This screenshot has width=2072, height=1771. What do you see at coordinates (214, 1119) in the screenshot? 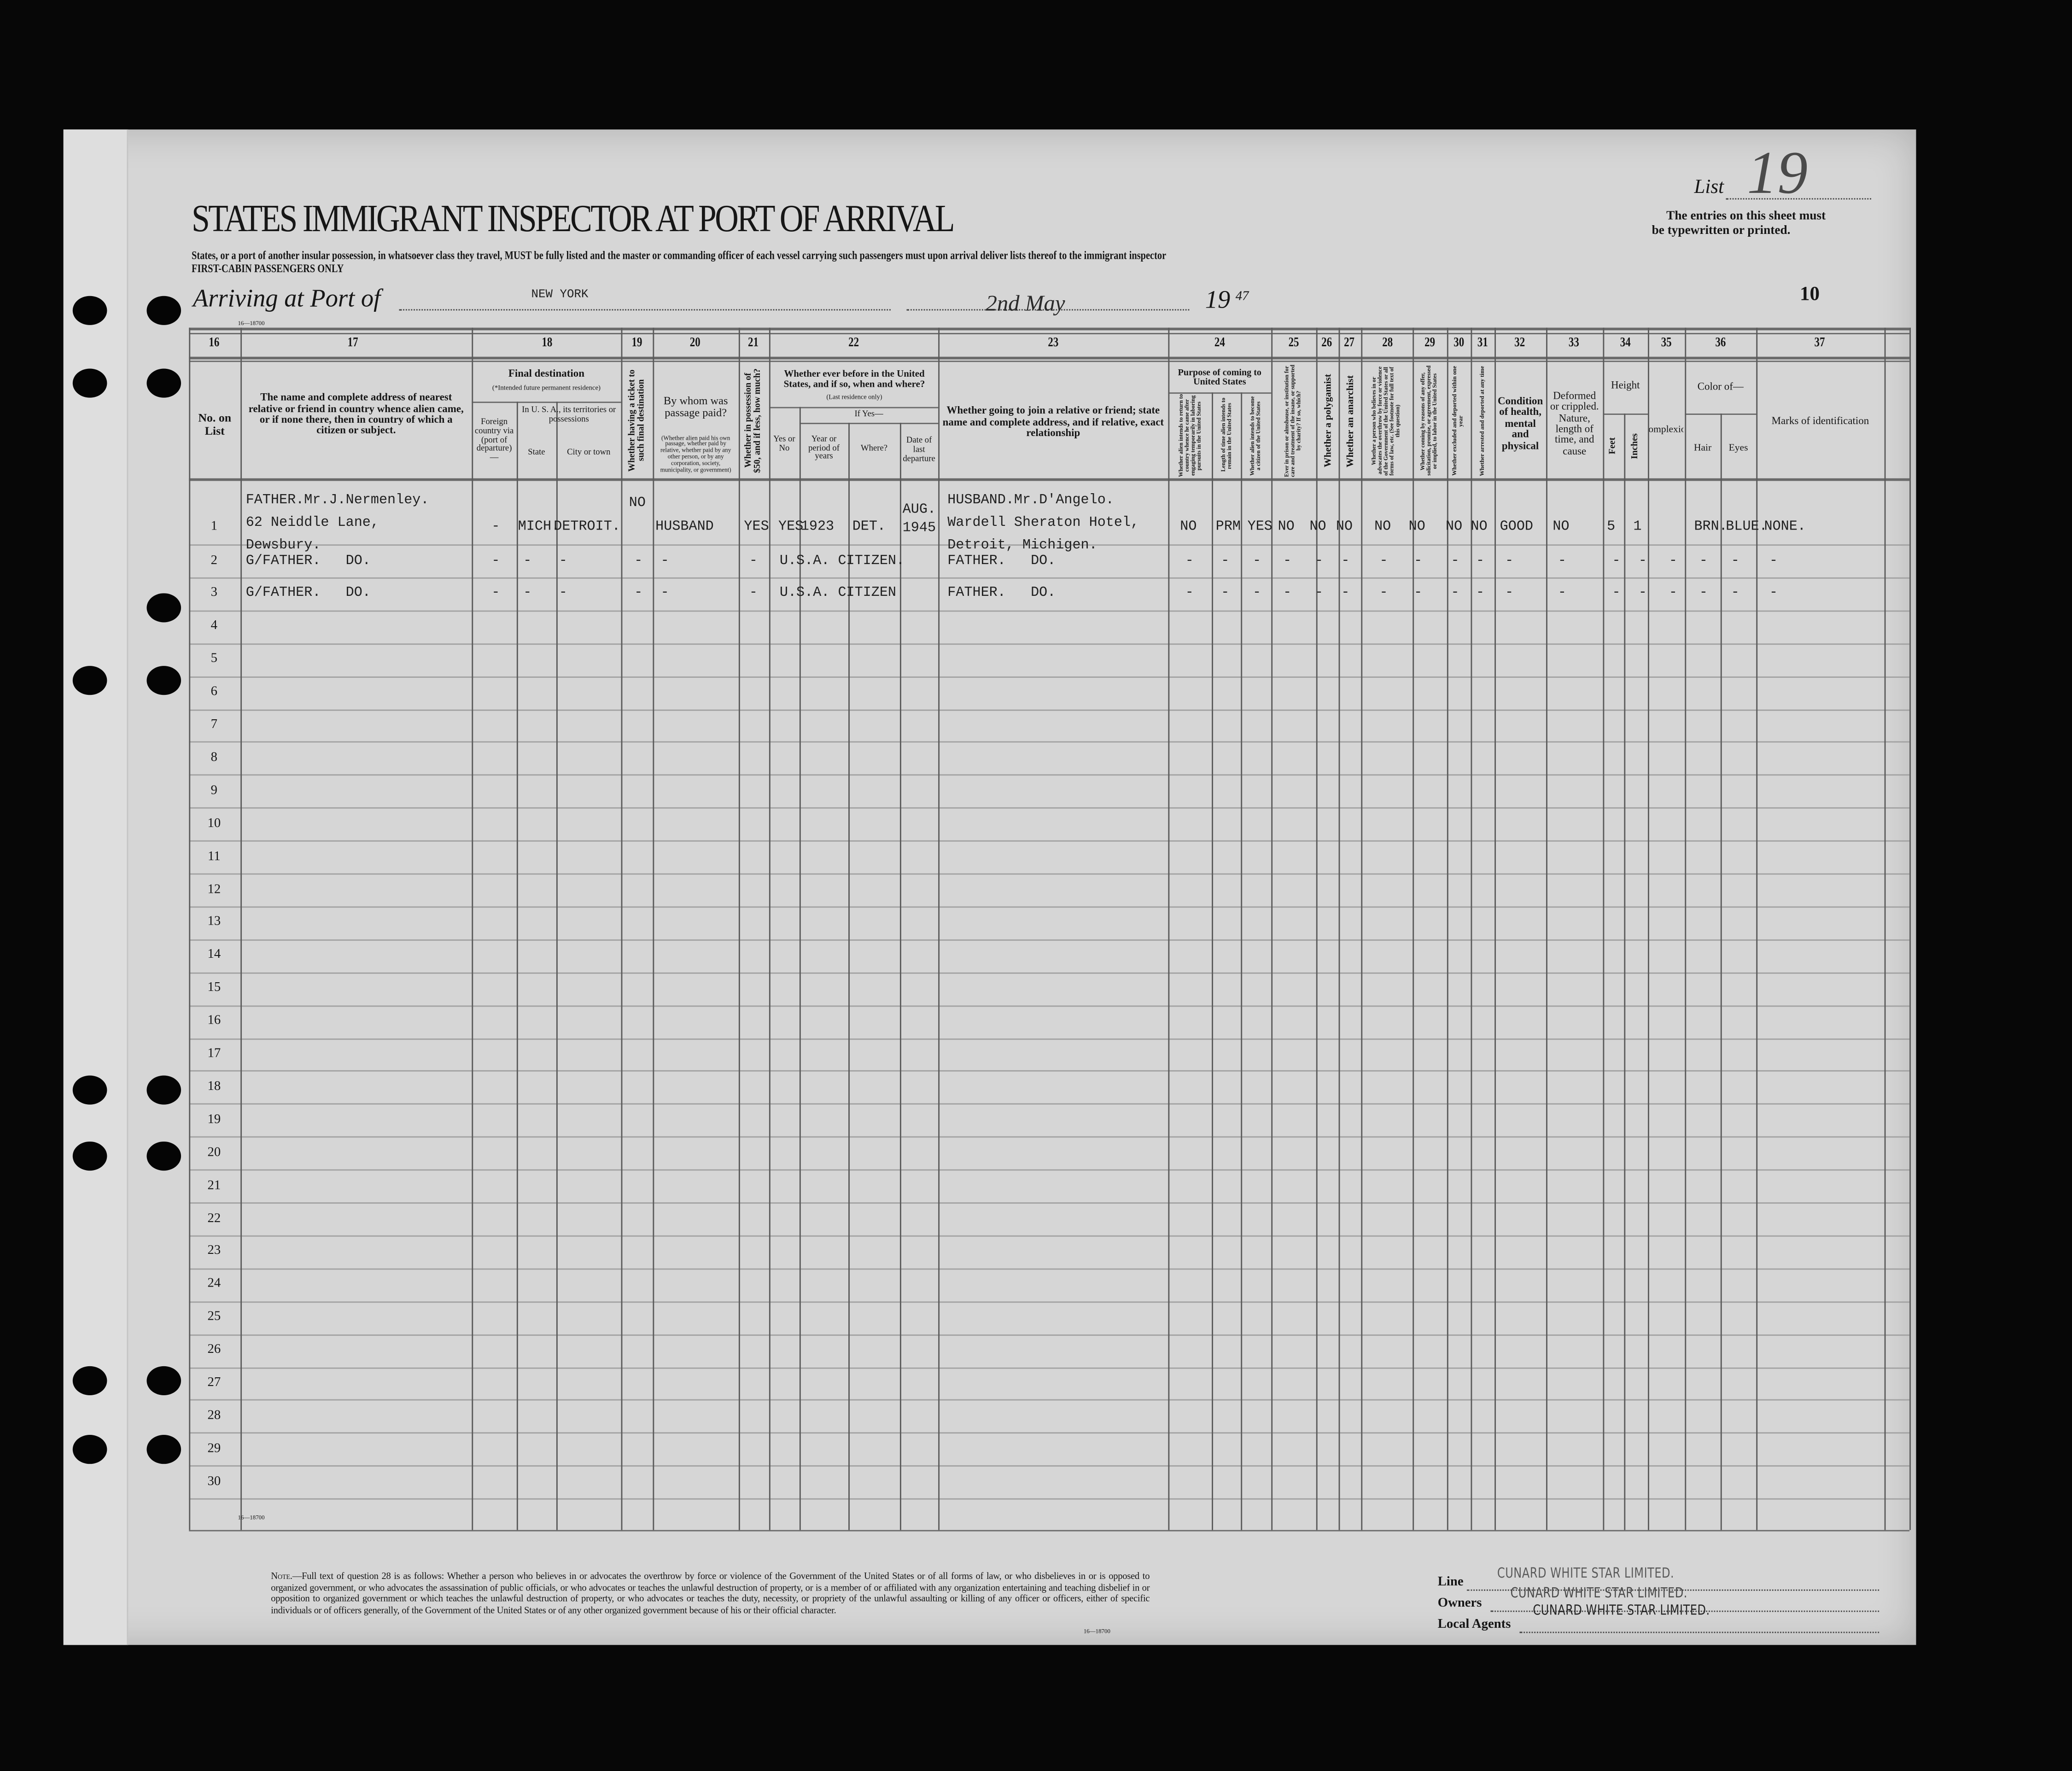
I see `row-number: 19` at bounding box center [214, 1119].